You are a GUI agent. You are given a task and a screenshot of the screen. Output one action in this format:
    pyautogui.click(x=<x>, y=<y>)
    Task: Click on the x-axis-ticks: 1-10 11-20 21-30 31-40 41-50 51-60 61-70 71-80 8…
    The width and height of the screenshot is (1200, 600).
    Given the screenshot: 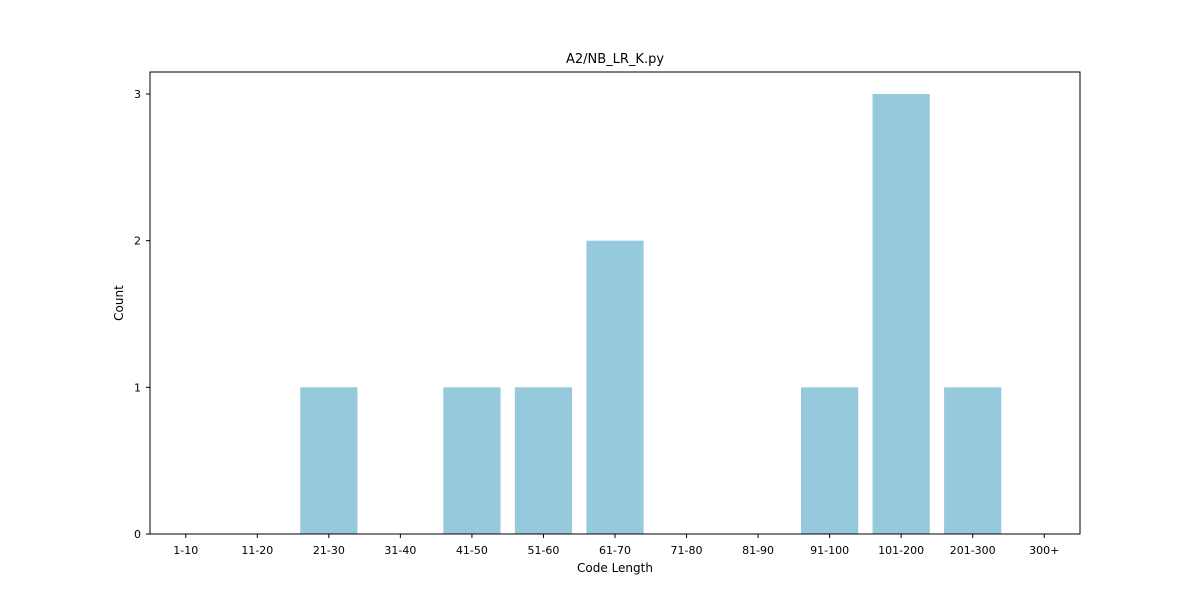 What is the action you would take?
    pyautogui.click(x=616, y=545)
    